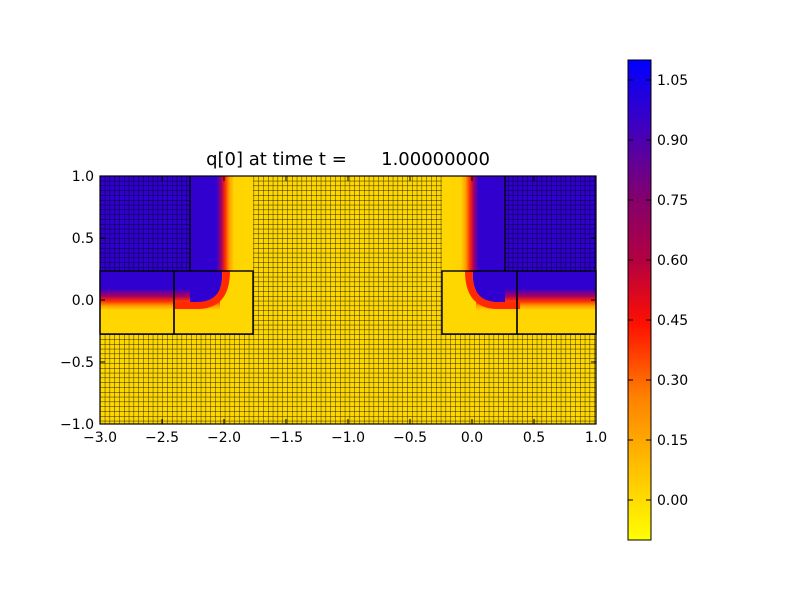  What do you see at coordinates (672, 441) in the screenshot?
I see `colorbar-tick-label: 0.15` at bounding box center [672, 441].